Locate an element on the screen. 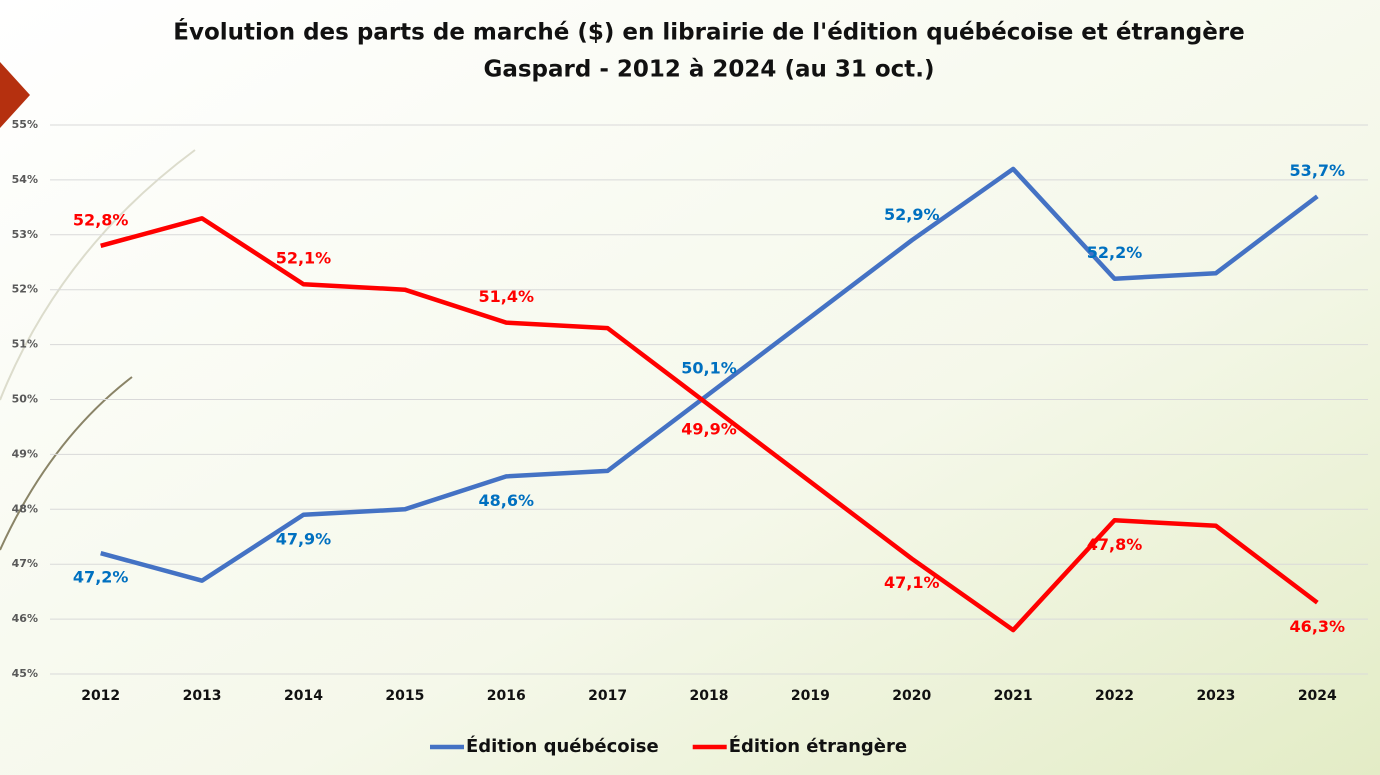 This screenshot has width=1380, height=775. legend-label: Édition étrangère is located at coordinates (818, 746).